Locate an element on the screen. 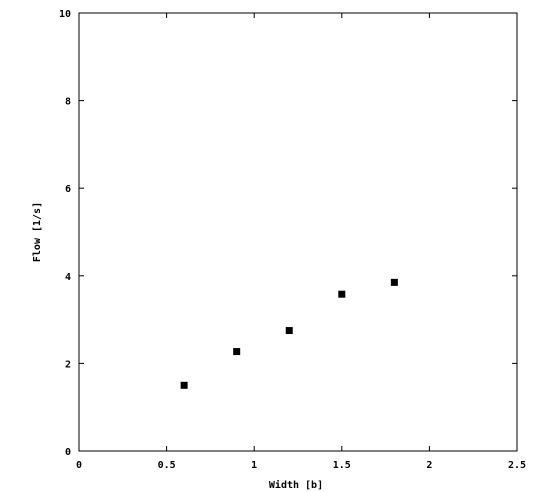 The height and width of the screenshot is (492, 560). x-tick-label: 2 is located at coordinates (429, 465).